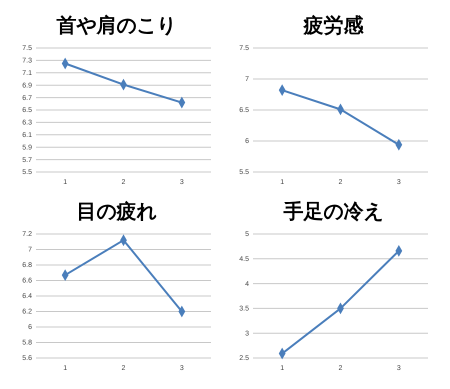 The image size is (450, 389). I want to click on chart-title: 首や肩のこり, so click(116, 25).